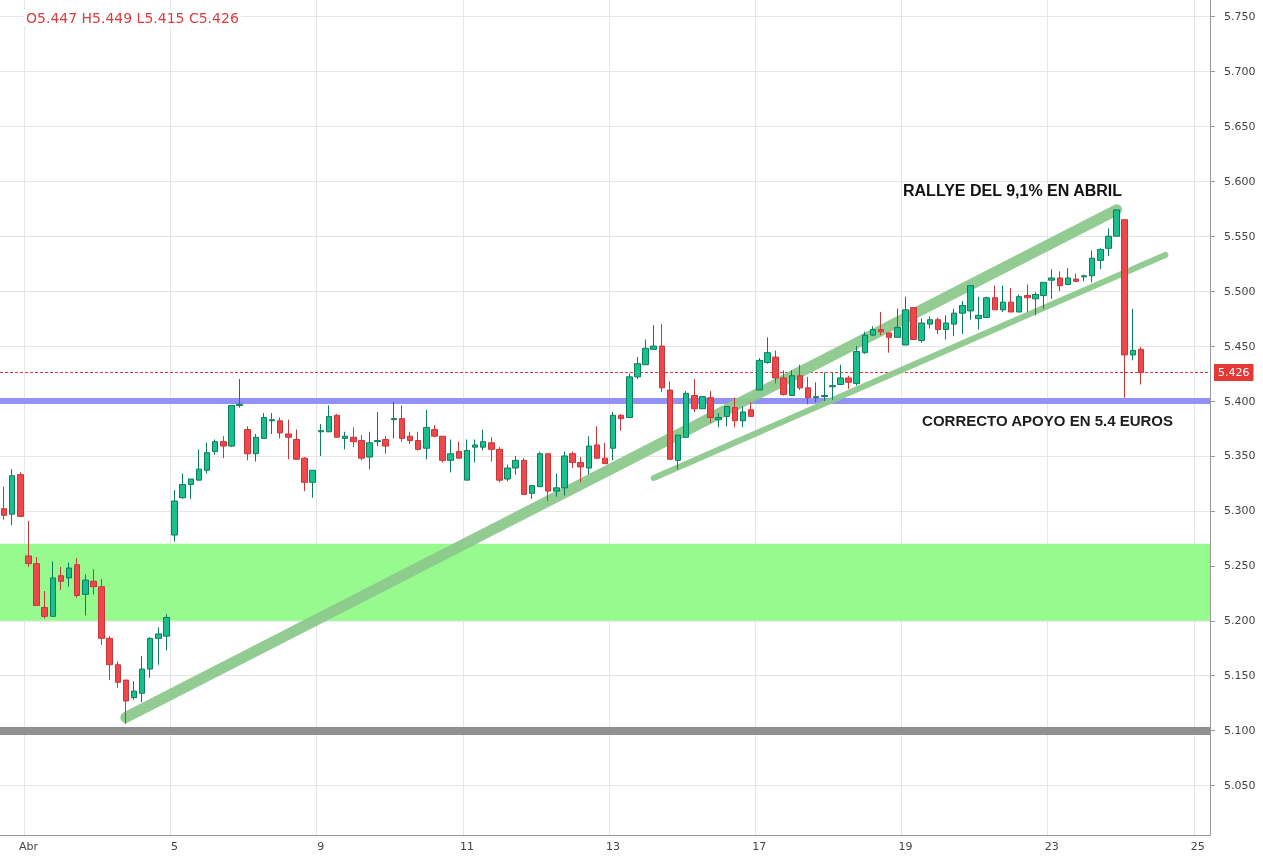 Image resolution: width=1263 pixels, height=859 pixels. Describe the element at coordinates (759, 846) in the screenshot. I see `x-tick-label: 17` at that location.